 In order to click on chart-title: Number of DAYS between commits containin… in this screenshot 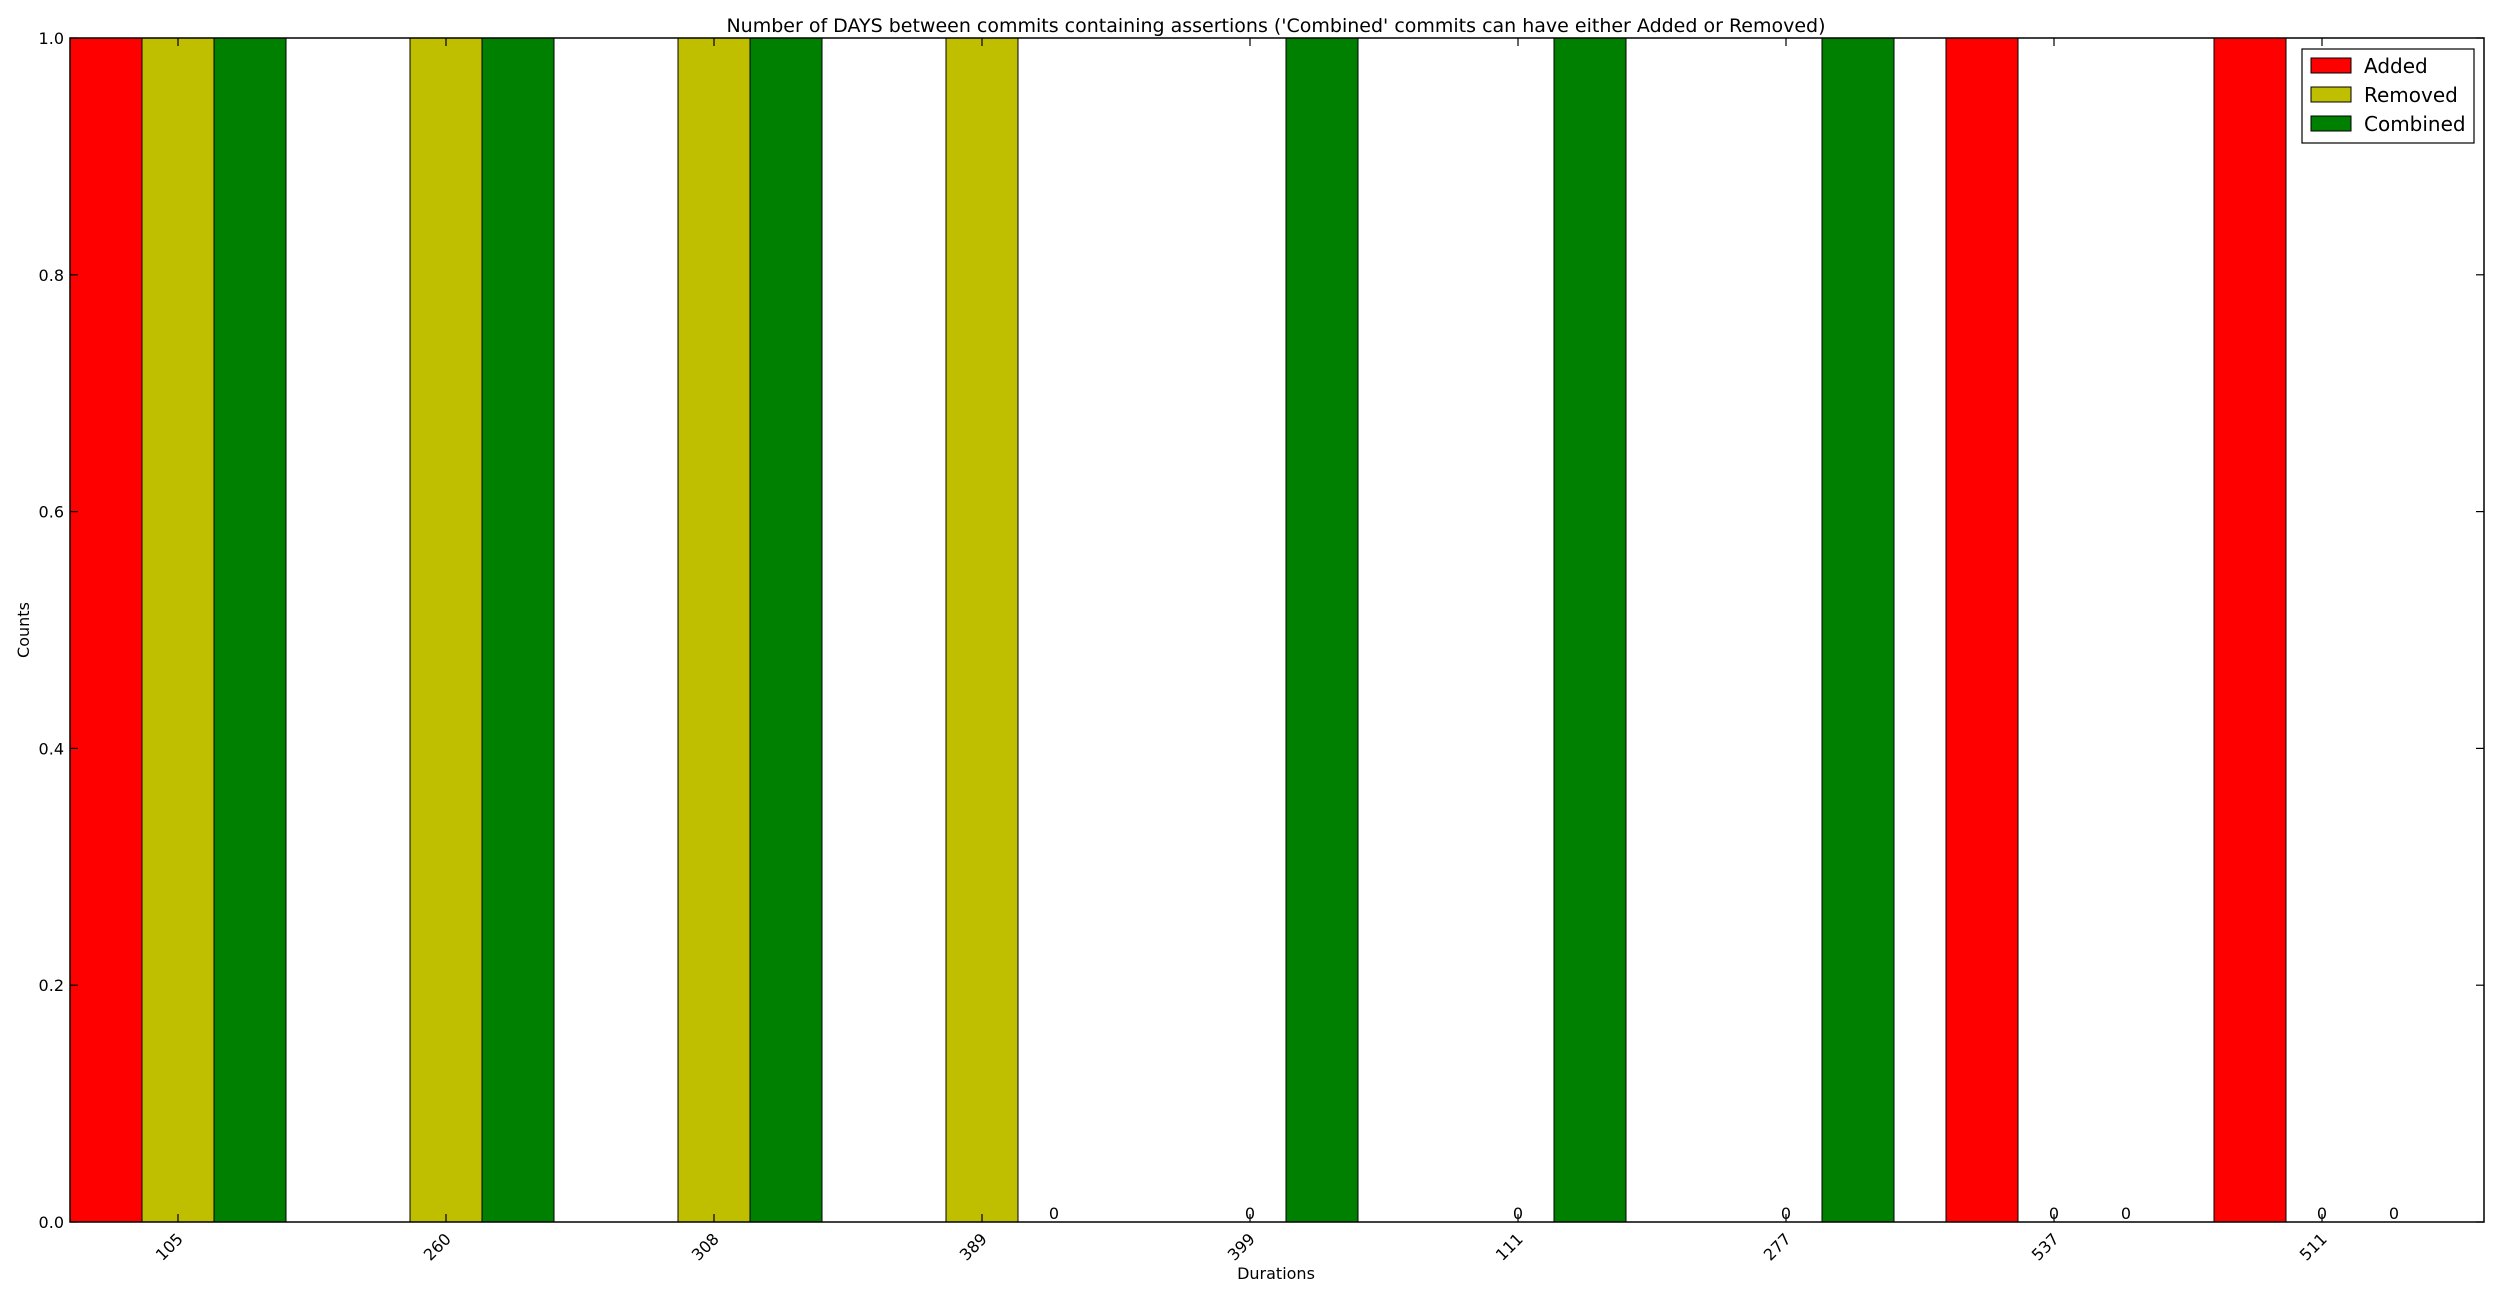, I will do `click(1275, 26)`.